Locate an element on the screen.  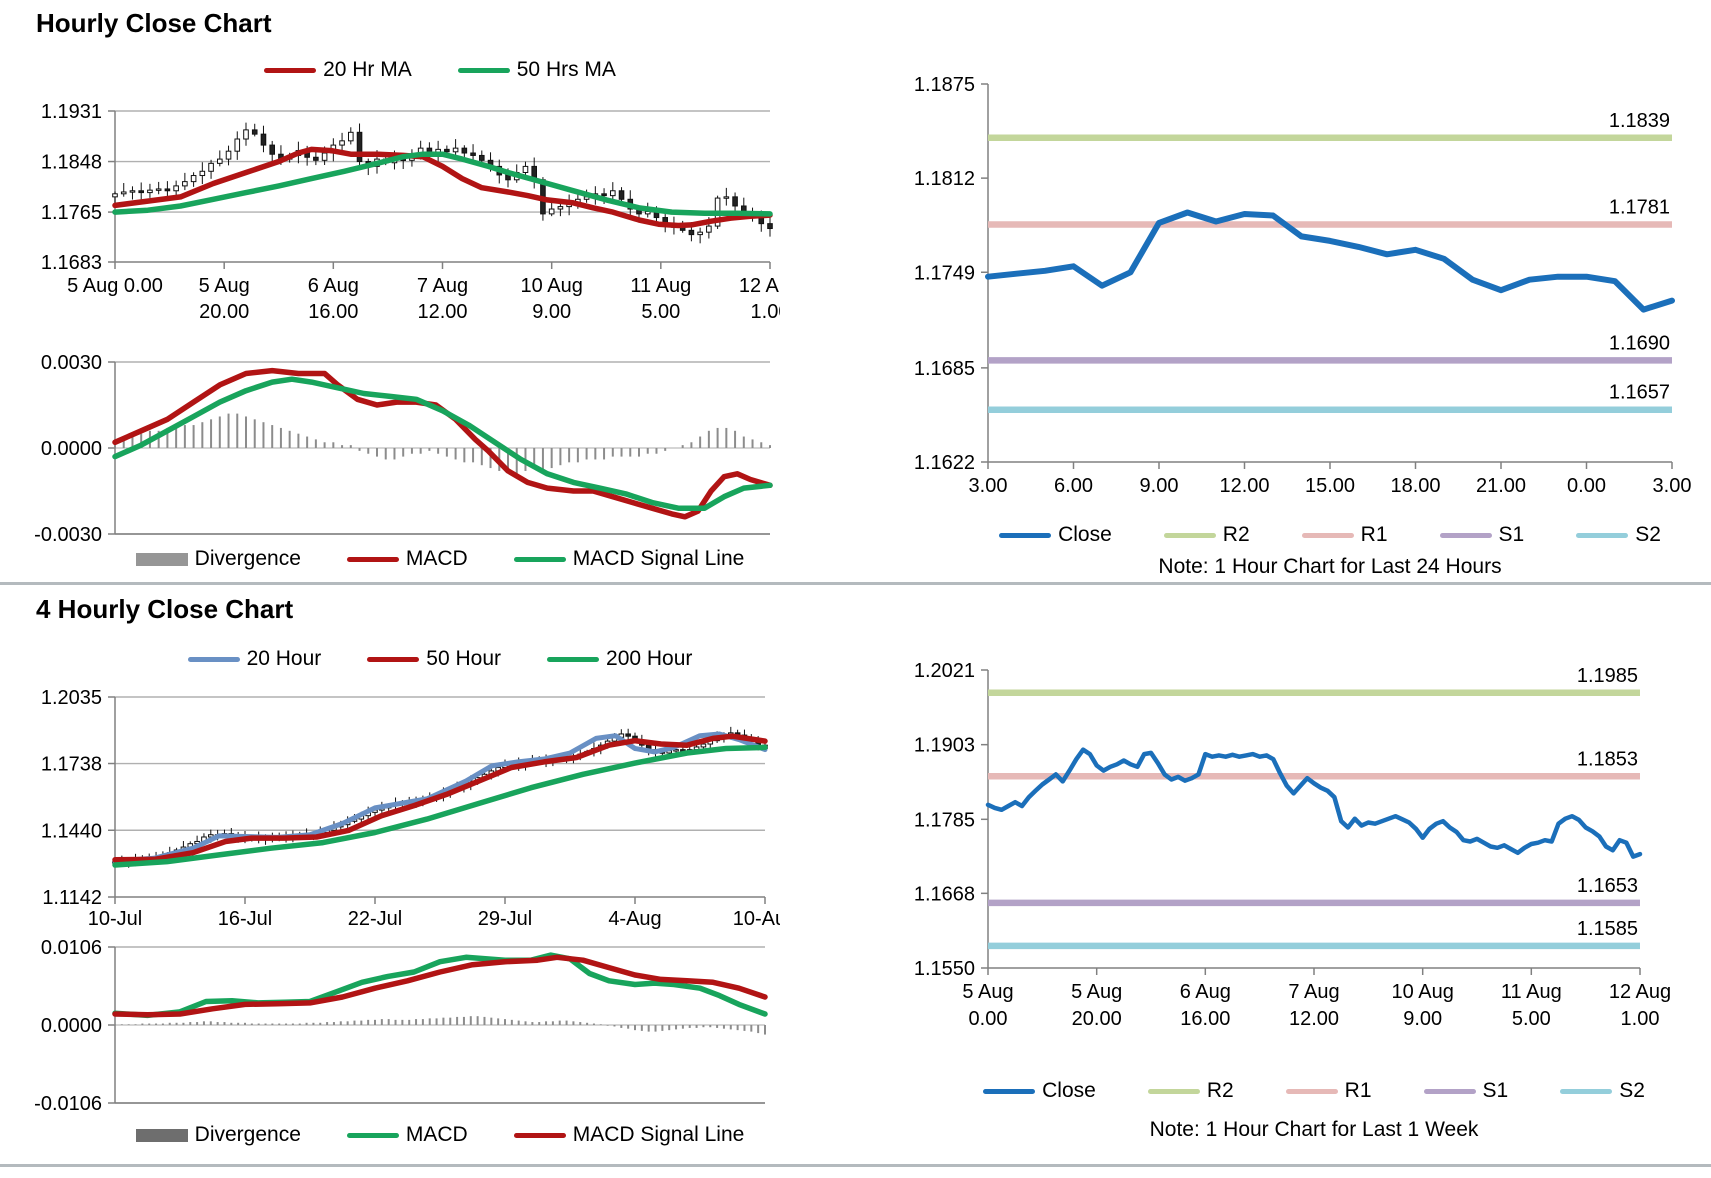
fourh_macd-svg: 0.0106 0.0000 -0.0106 is located at coordinates (401, 1026).